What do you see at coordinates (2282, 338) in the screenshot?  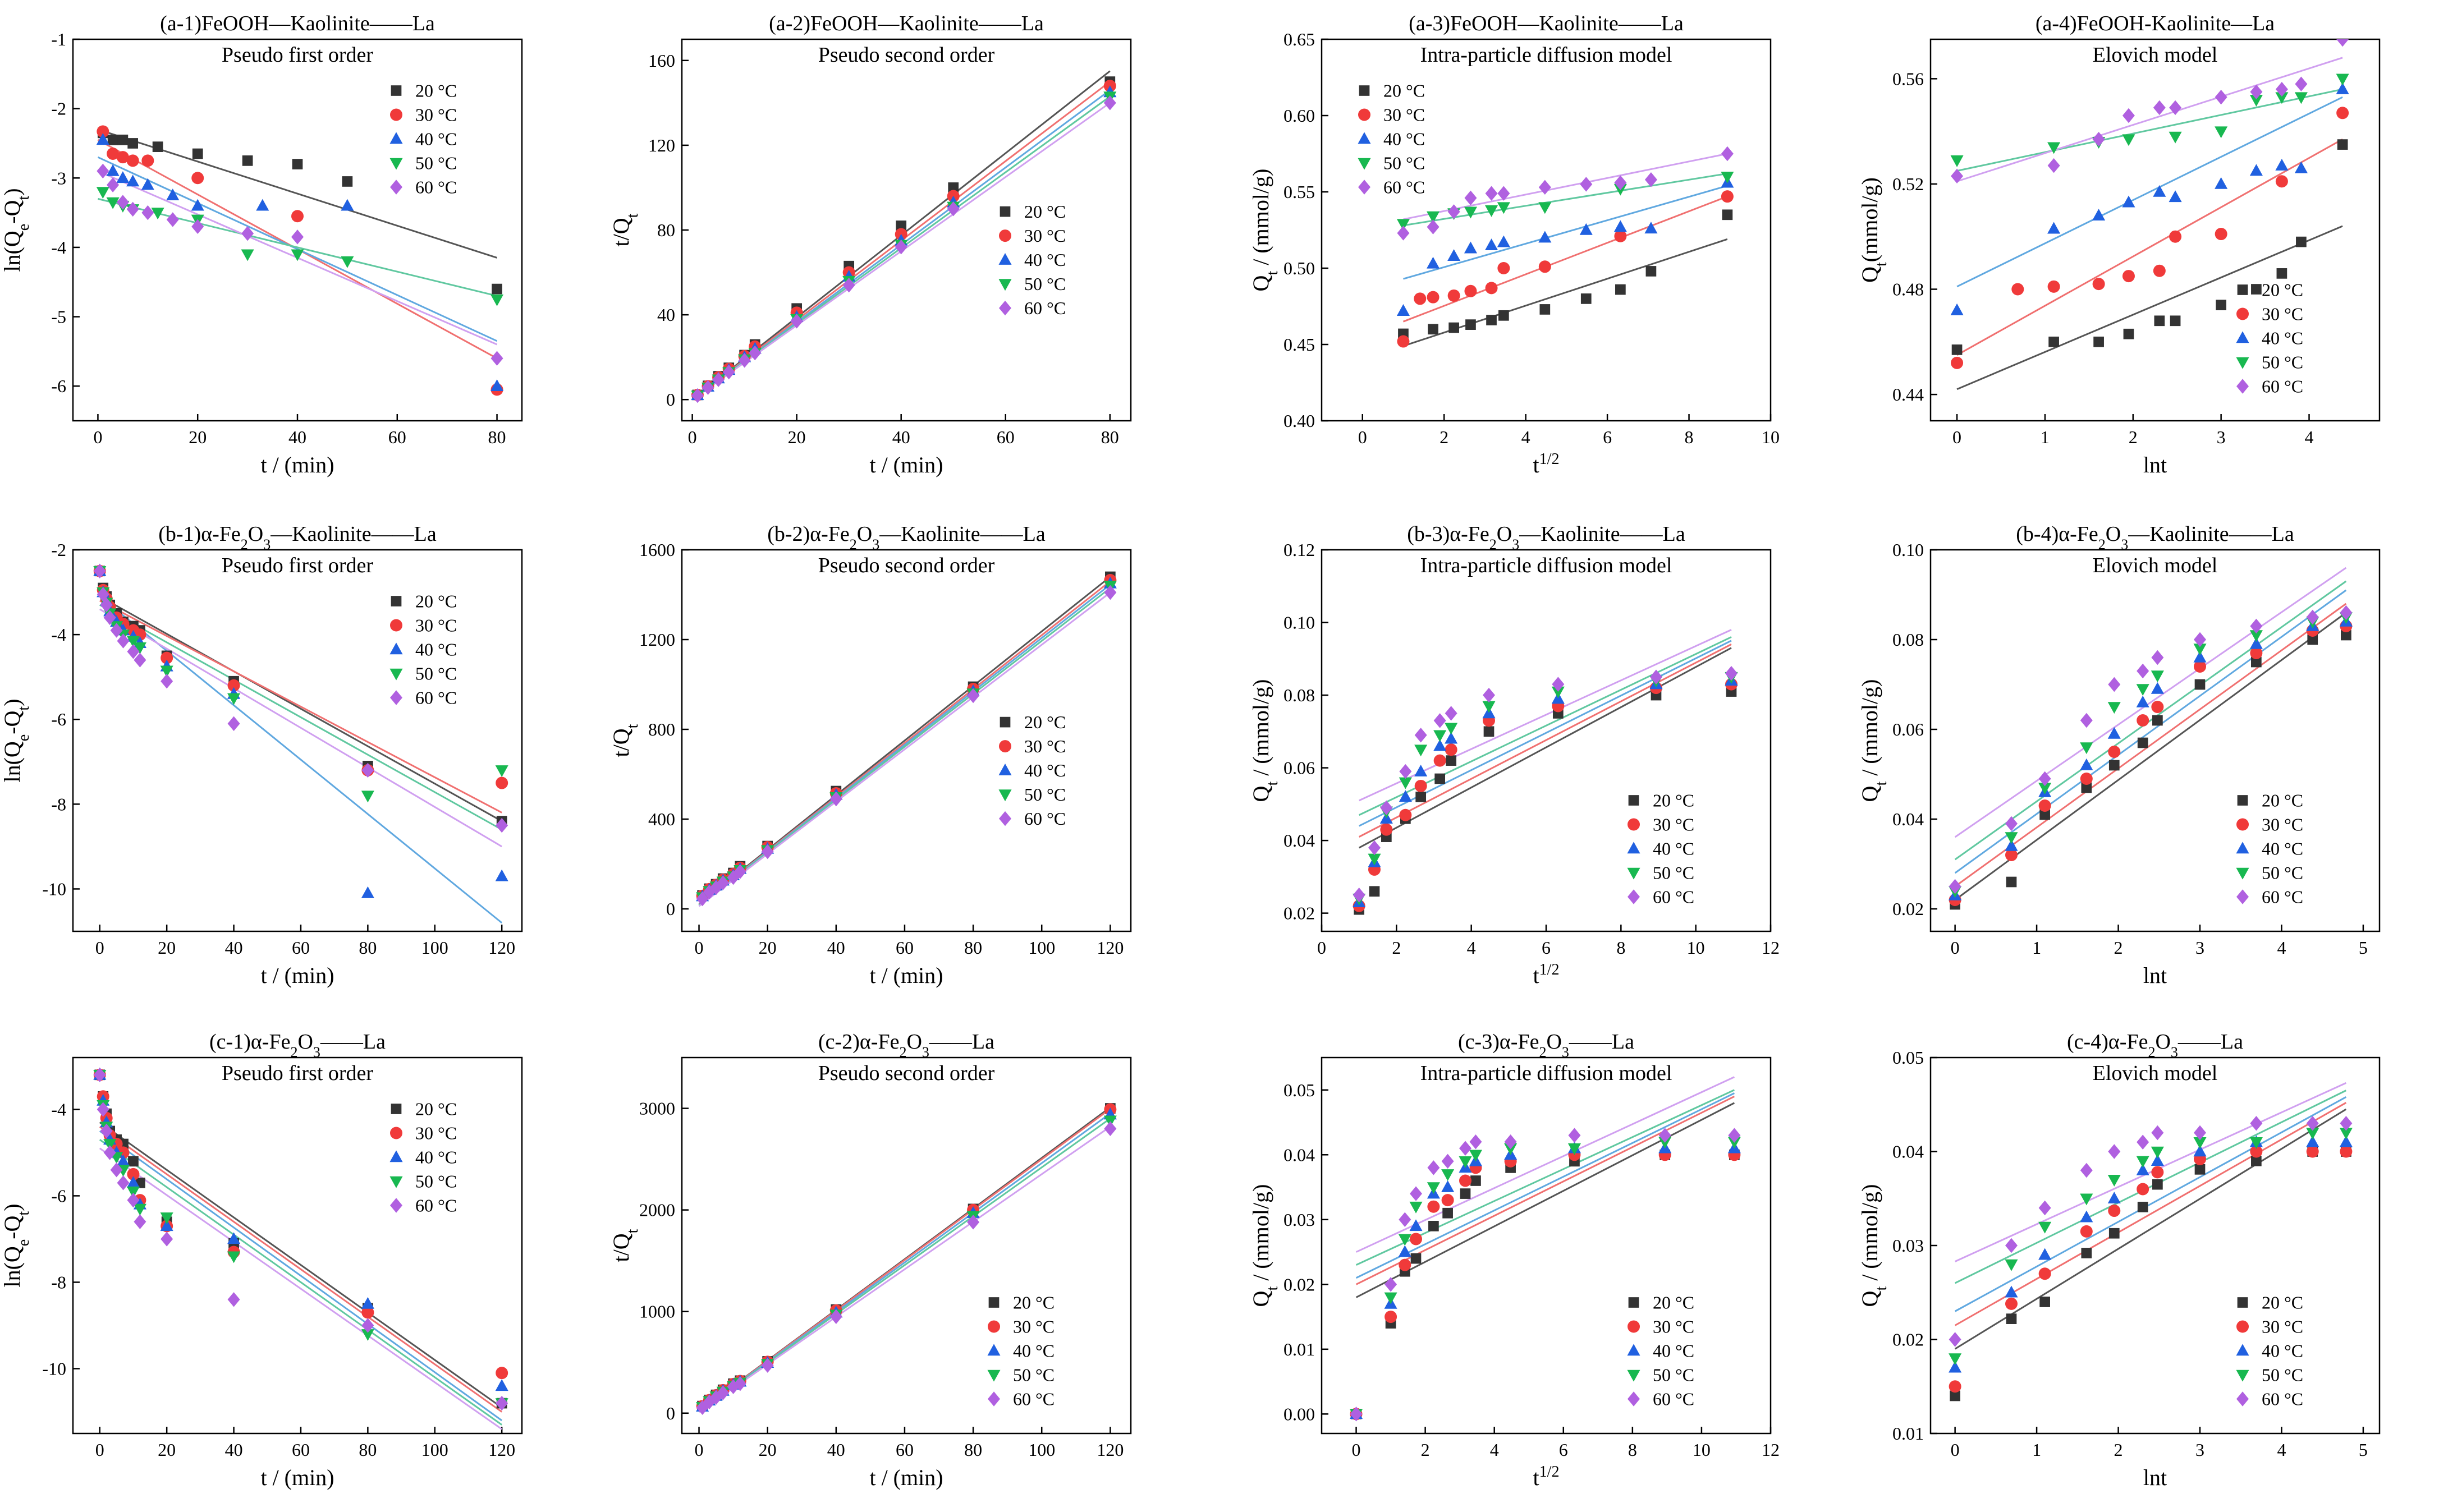 I see `legend-entry: 40 °C` at bounding box center [2282, 338].